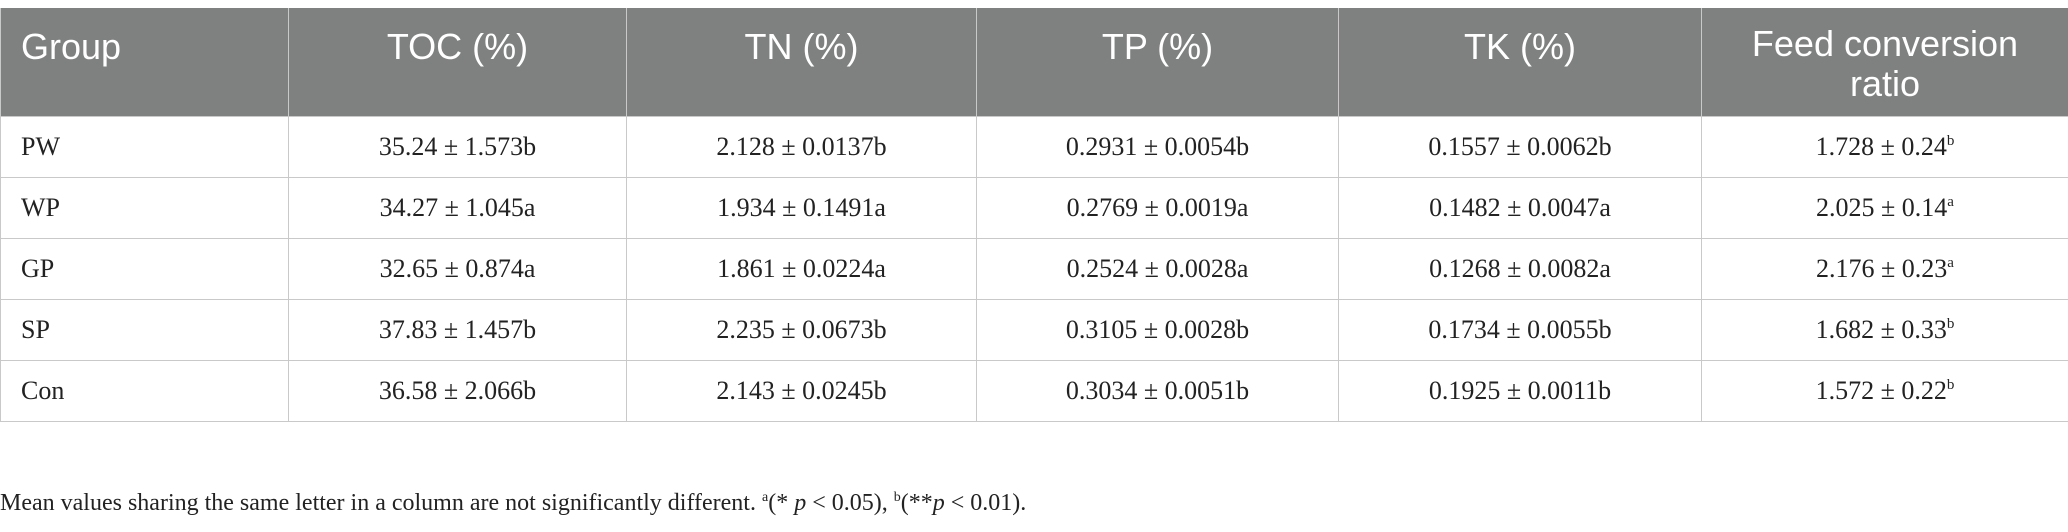  I want to click on cell-tn: 2.128 ± 0.0137b, so click(801, 146).